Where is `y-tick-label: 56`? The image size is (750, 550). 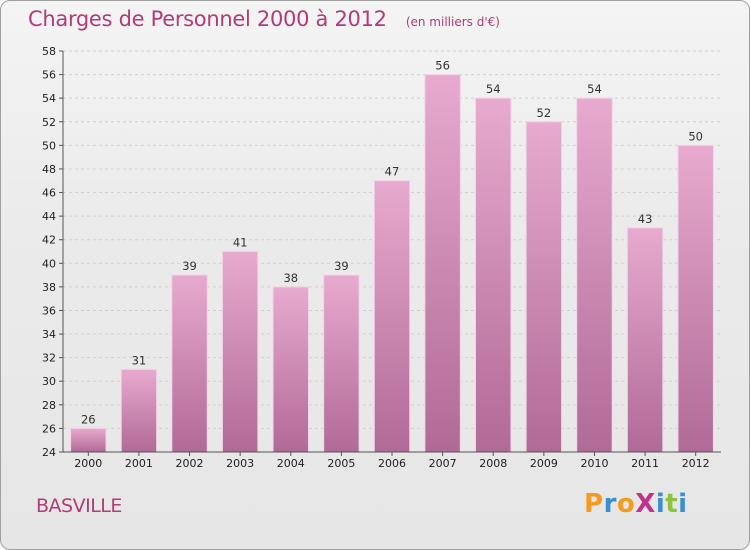 y-tick-label: 56 is located at coordinates (49, 75).